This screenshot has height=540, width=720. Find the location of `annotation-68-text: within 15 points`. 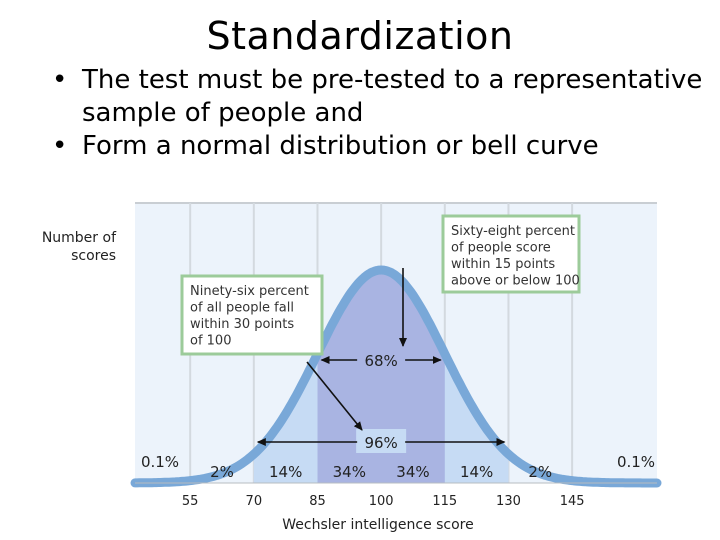

annotation-68-text: within 15 points is located at coordinates (503, 264).